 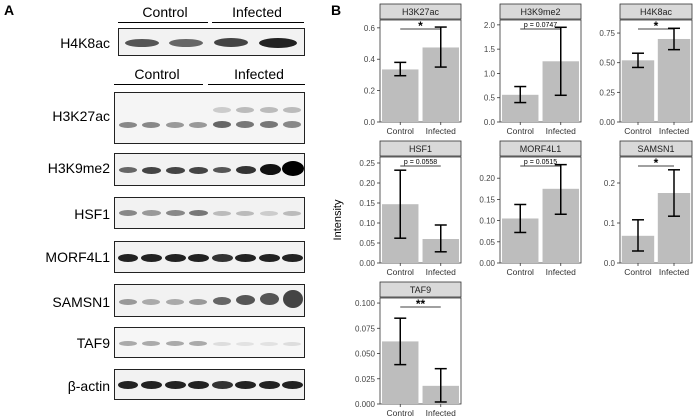 I want to click on facet-title: HSF1, so click(x=420, y=149).